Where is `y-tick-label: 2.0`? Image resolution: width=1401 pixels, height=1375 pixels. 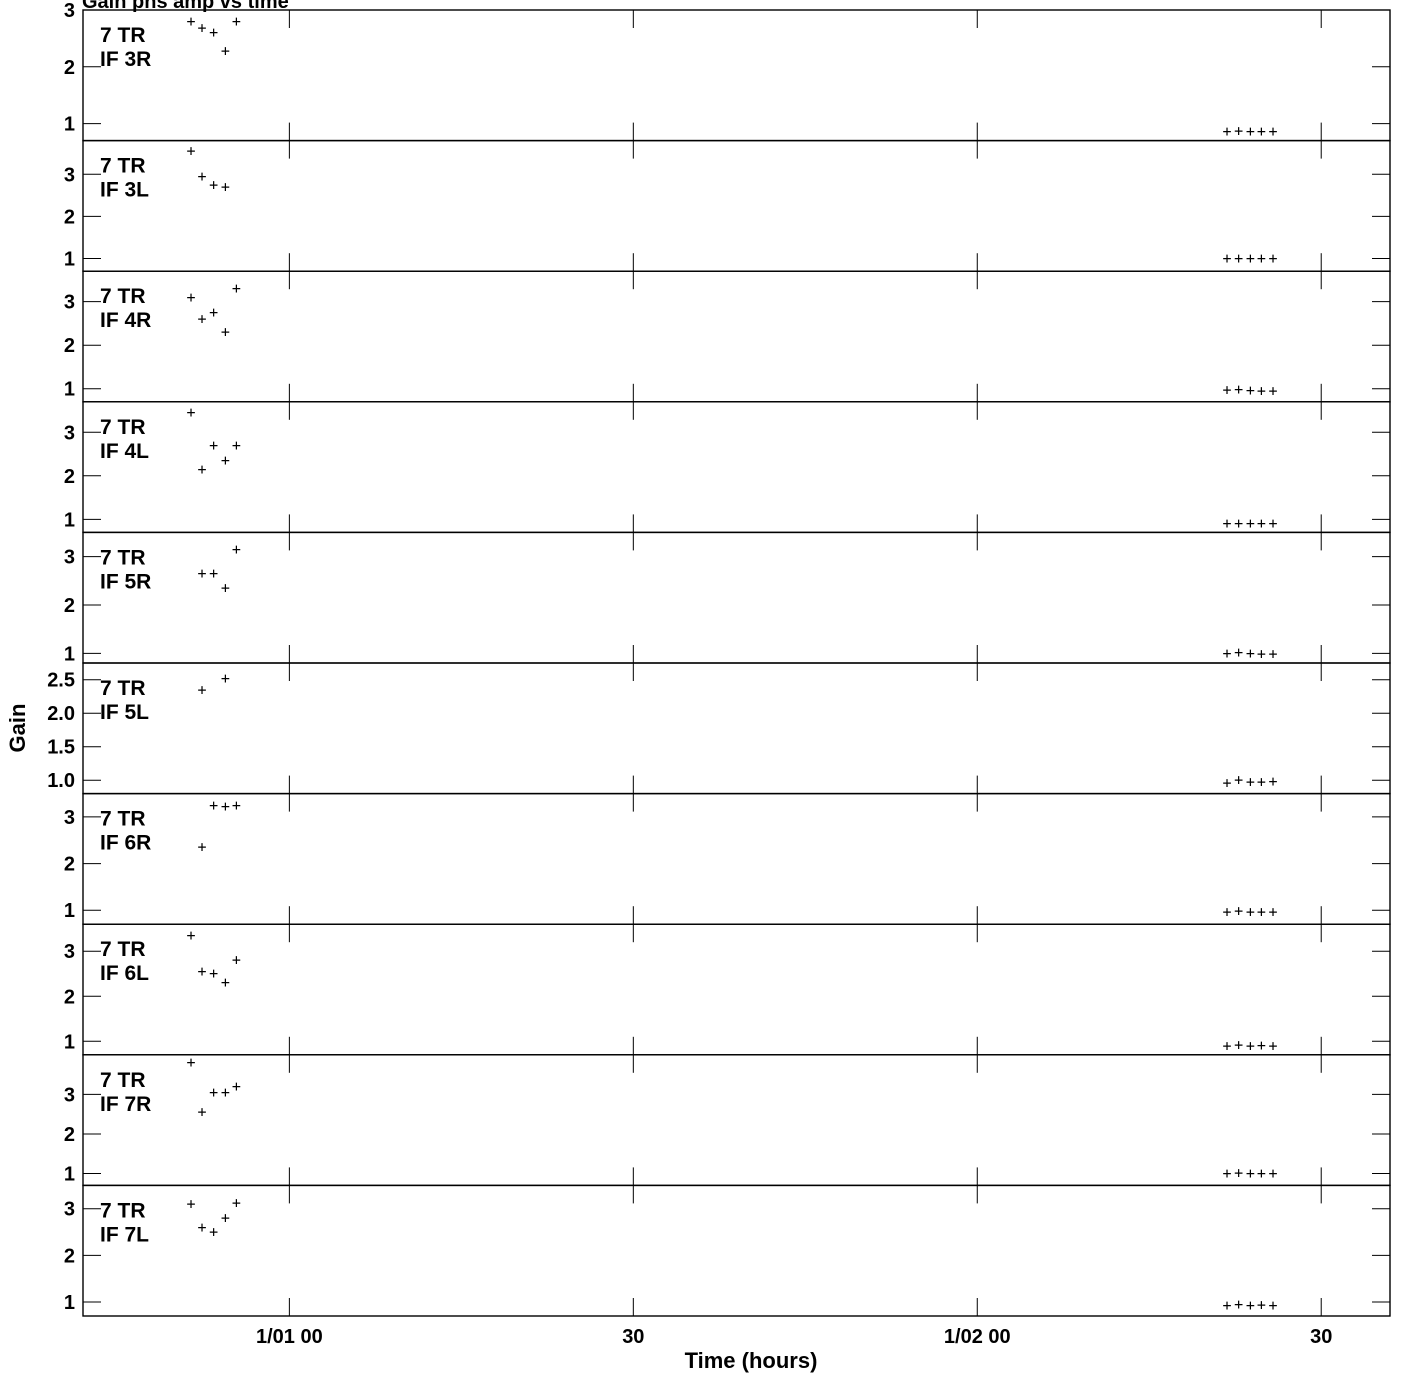
y-tick-label: 2.0 is located at coordinates (61, 714).